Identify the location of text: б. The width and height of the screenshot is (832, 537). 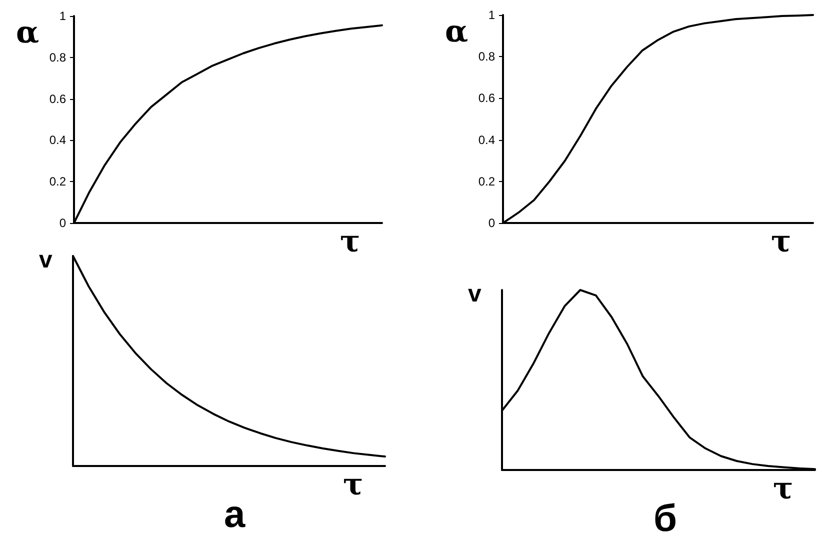
(665, 517).